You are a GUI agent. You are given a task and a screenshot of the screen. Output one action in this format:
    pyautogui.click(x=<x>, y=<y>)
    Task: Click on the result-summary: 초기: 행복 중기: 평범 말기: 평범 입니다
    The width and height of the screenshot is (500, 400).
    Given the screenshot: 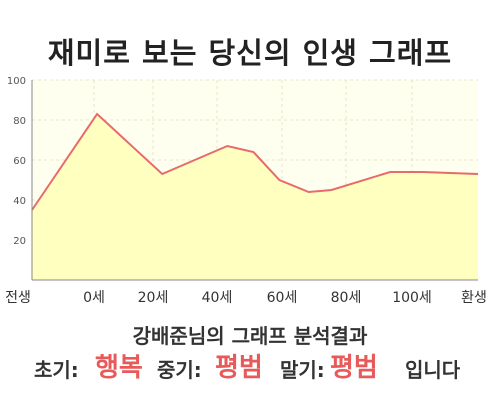 What is the action you would take?
    pyautogui.click(x=250, y=364)
    